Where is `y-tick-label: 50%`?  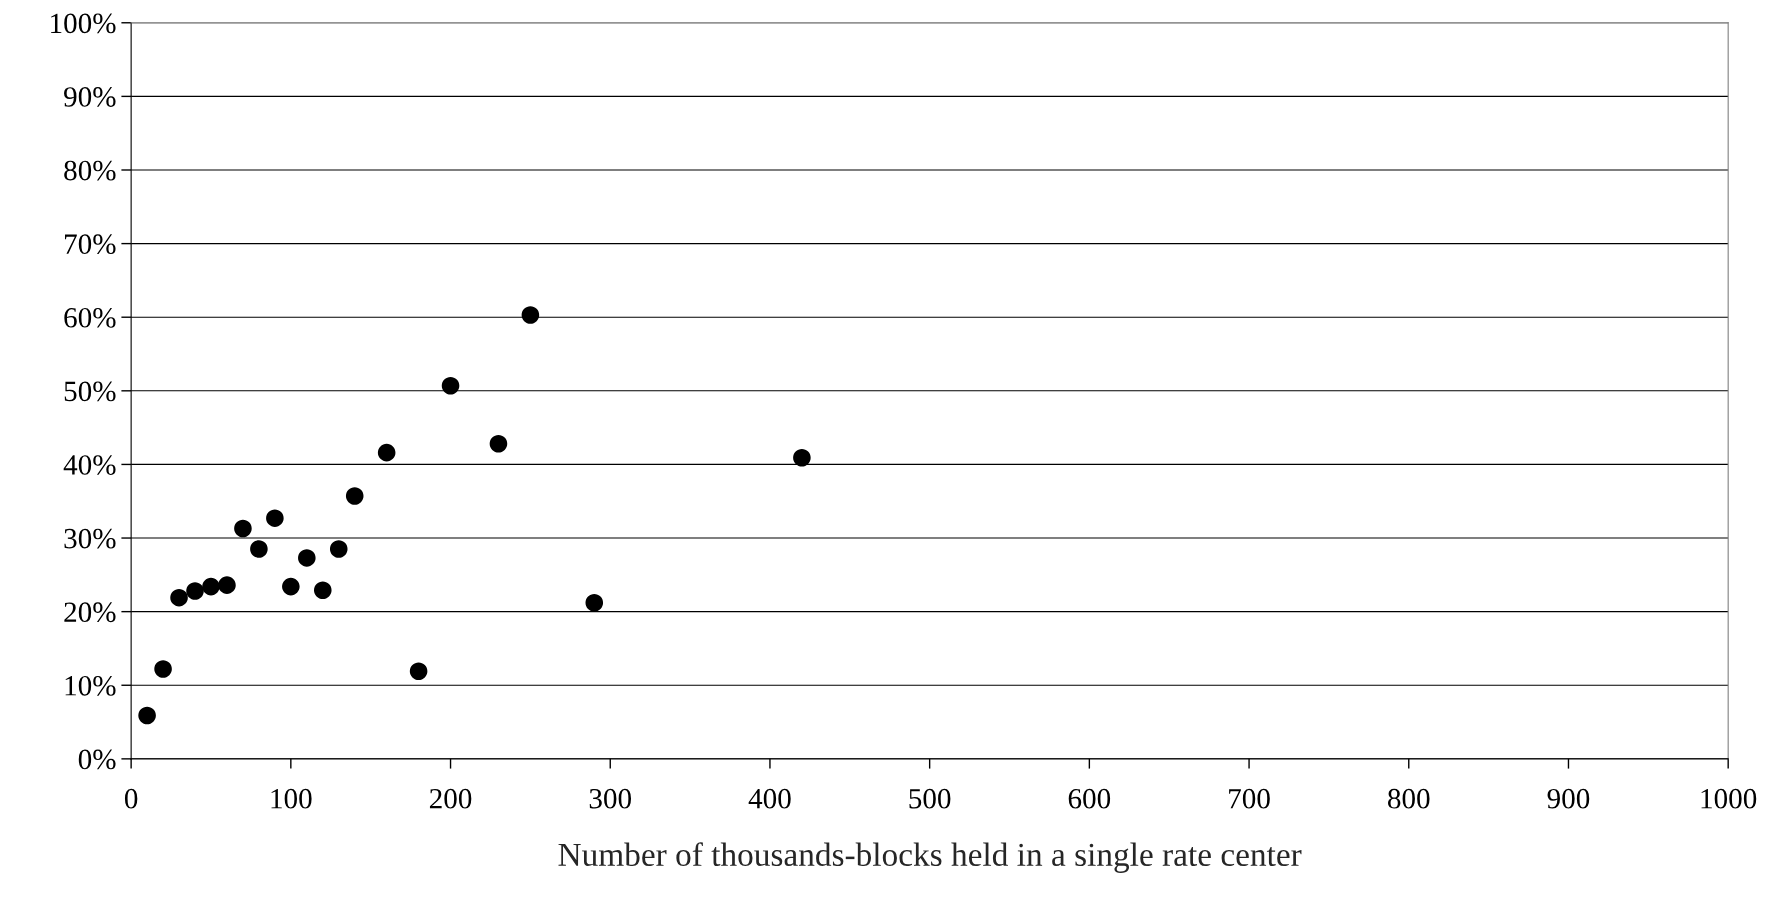 y-tick-label: 50% is located at coordinates (90, 391).